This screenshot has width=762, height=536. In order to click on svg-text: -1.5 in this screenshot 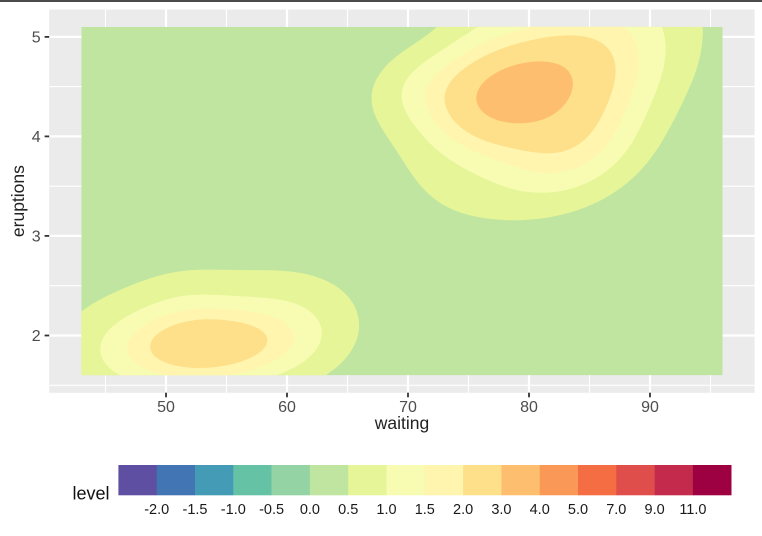, I will do `click(195, 510)`.